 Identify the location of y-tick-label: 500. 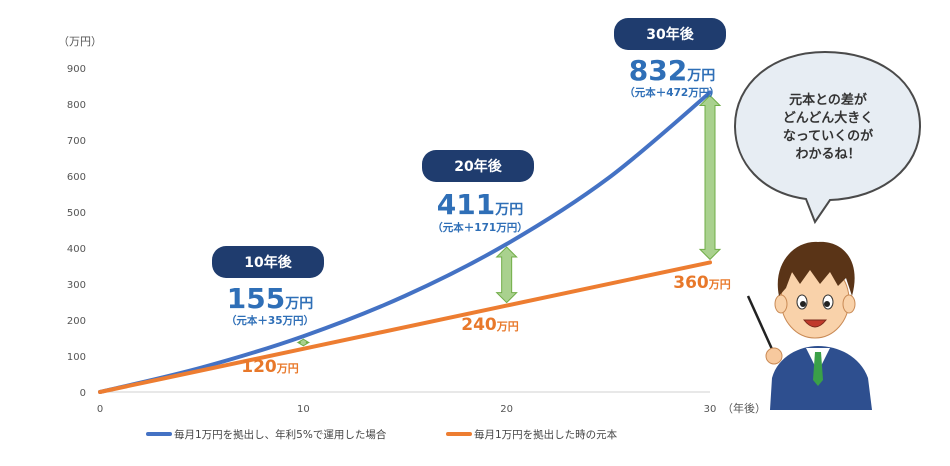
(76, 213).